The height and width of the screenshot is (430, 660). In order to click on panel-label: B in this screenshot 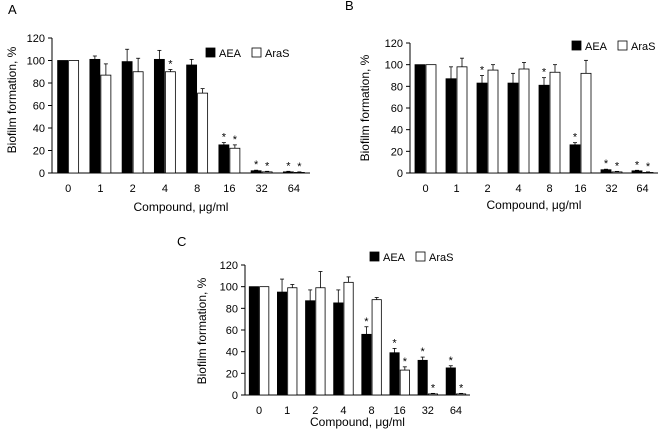, I will do `click(349, 6)`.